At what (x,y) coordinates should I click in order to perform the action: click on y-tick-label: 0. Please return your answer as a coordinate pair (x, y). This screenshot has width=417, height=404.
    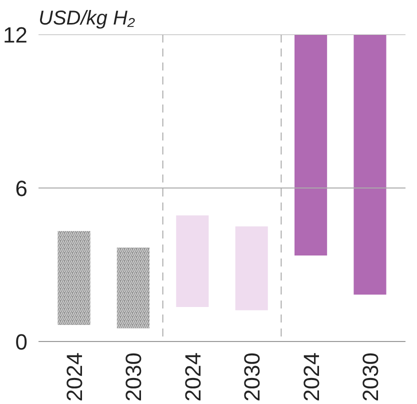
    Looking at the image, I should click on (21, 342).